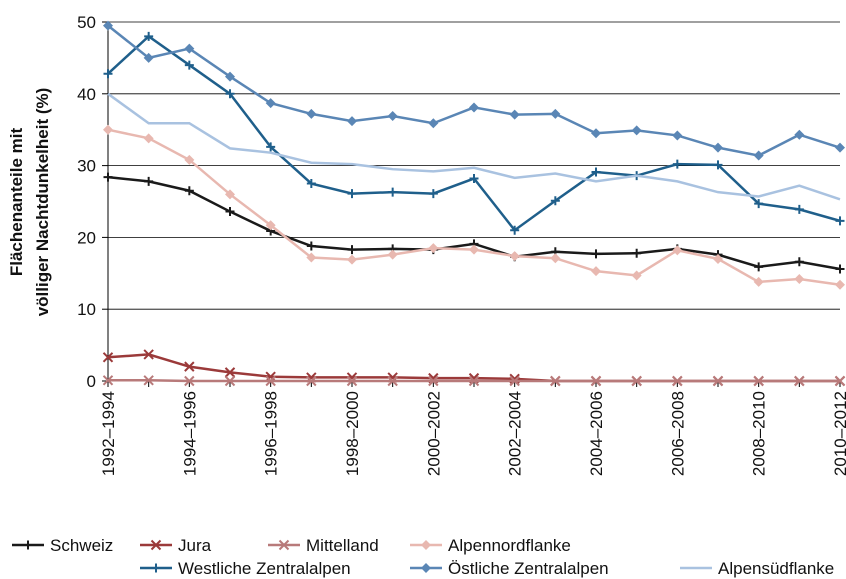 The width and height of the screenshot is (846, 579). Describe the element at coordinates (677, 433) in the screenshot. I see `x-tick-label: 2006–2008` at that location.